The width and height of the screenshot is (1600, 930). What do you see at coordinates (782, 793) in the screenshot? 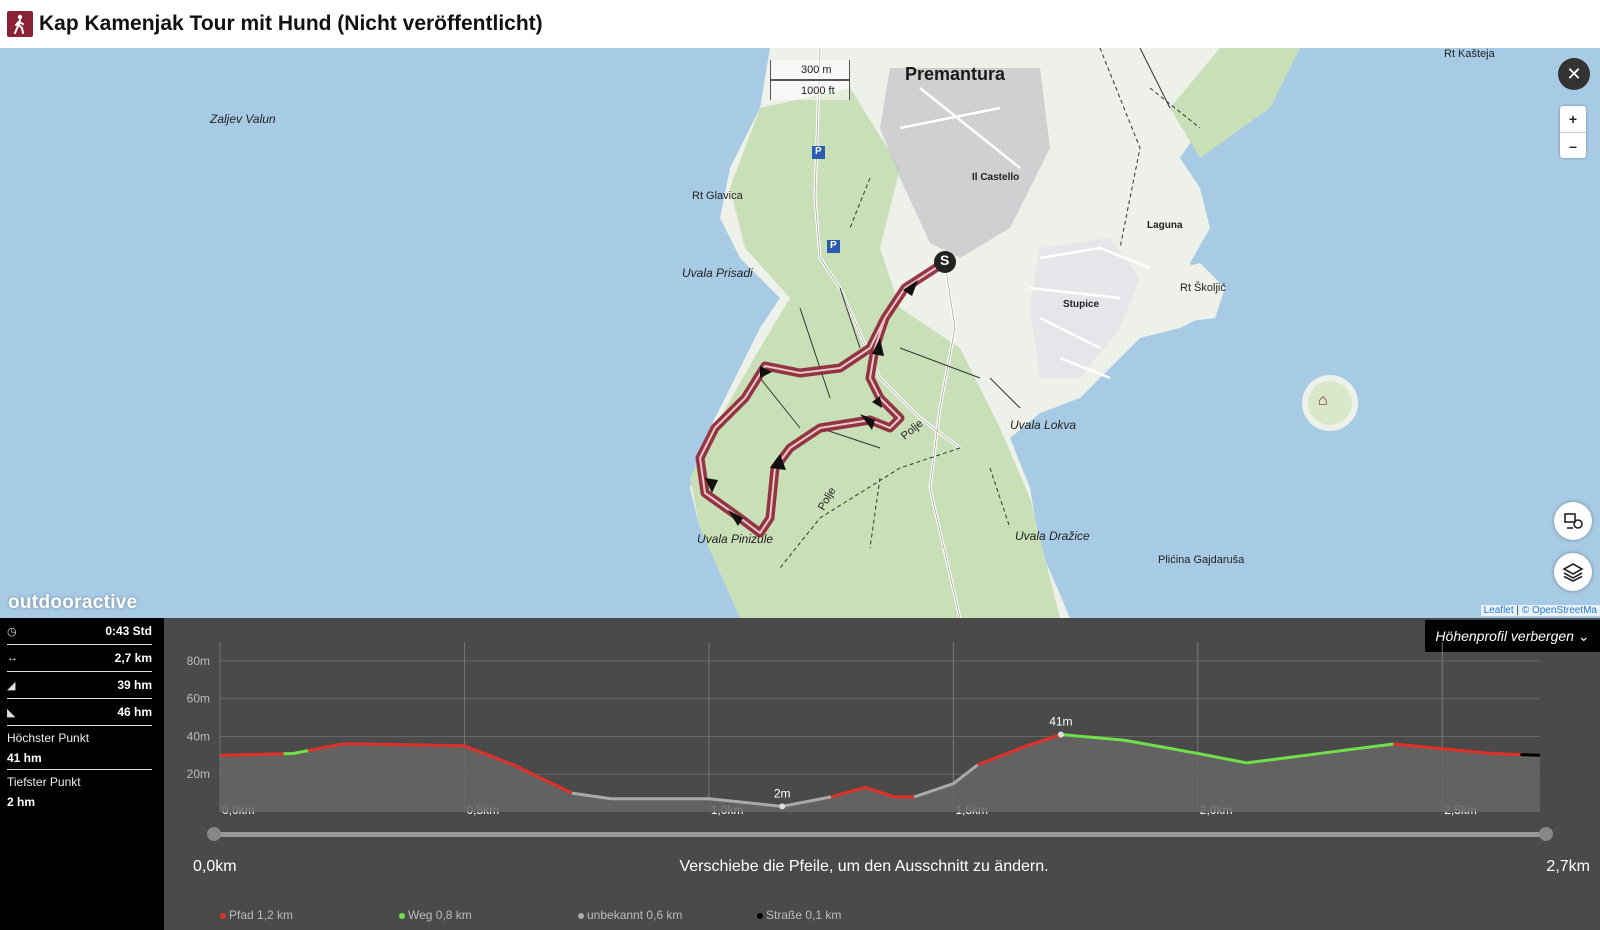
I see `annotation-label: 2m` at bounding box center [782, 793].